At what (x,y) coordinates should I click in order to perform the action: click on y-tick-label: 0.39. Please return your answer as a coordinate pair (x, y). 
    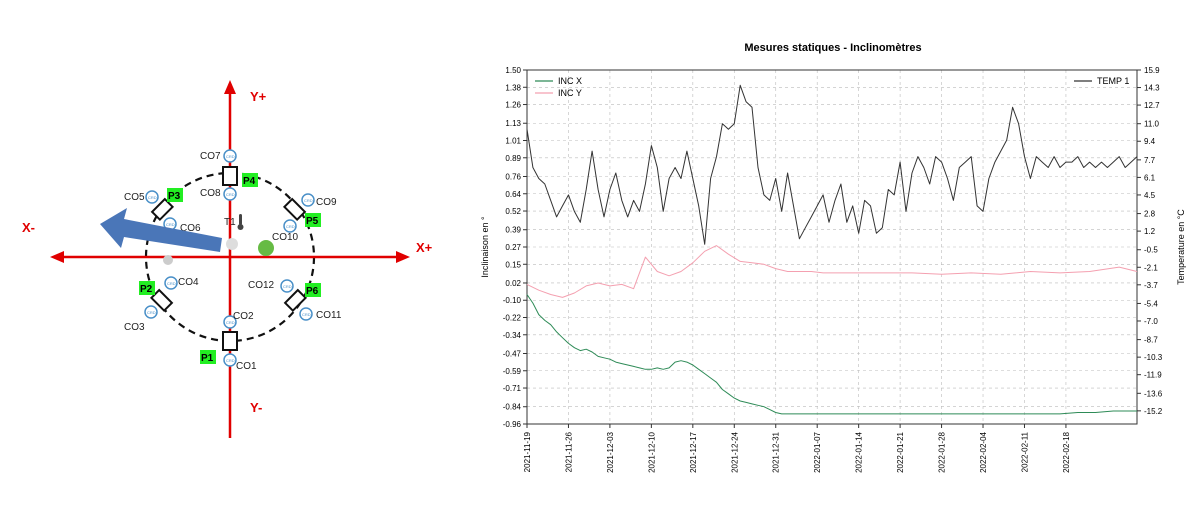
    Looking at the image, I should click on (513, 230).